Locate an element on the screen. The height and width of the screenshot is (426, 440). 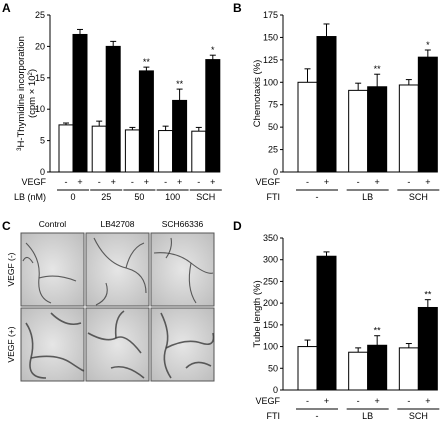
micrograph-row-label: VEGF (-) is located at coordinates (11, 269).